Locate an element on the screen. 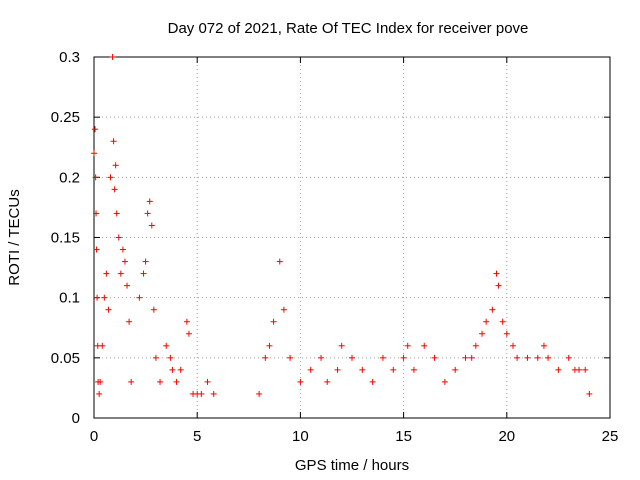 This screenshot has height=480, width=640. y-tick-label: 0.3 is located at coordinates (69, 57).